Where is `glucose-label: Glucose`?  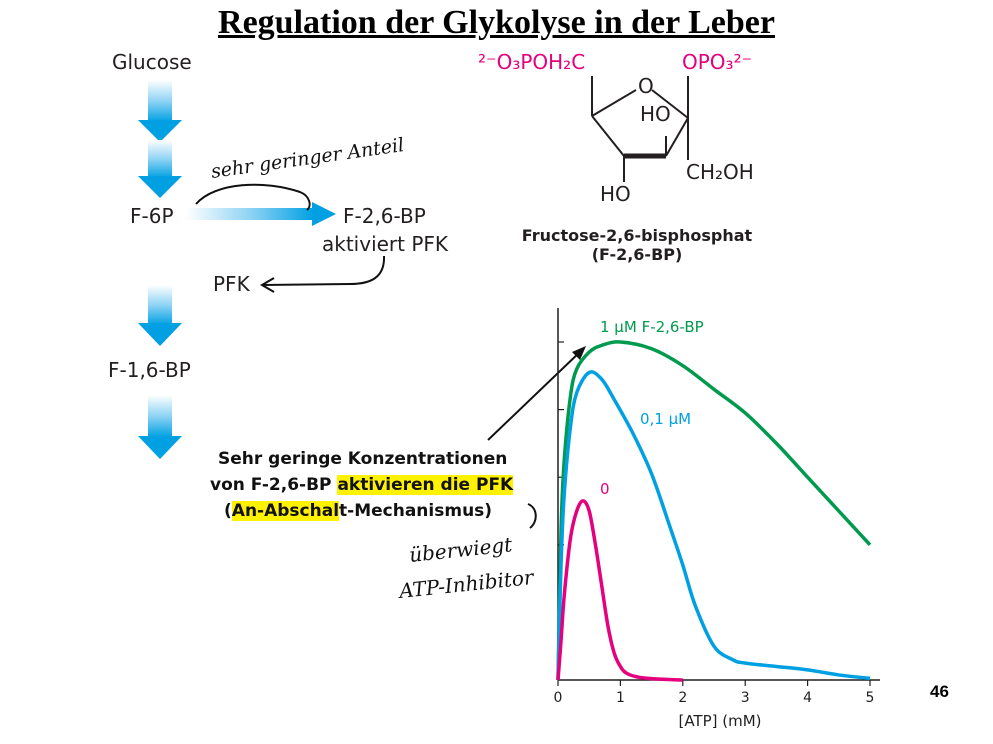 glucose-label: Glucose is located at coordinates (152, 62).